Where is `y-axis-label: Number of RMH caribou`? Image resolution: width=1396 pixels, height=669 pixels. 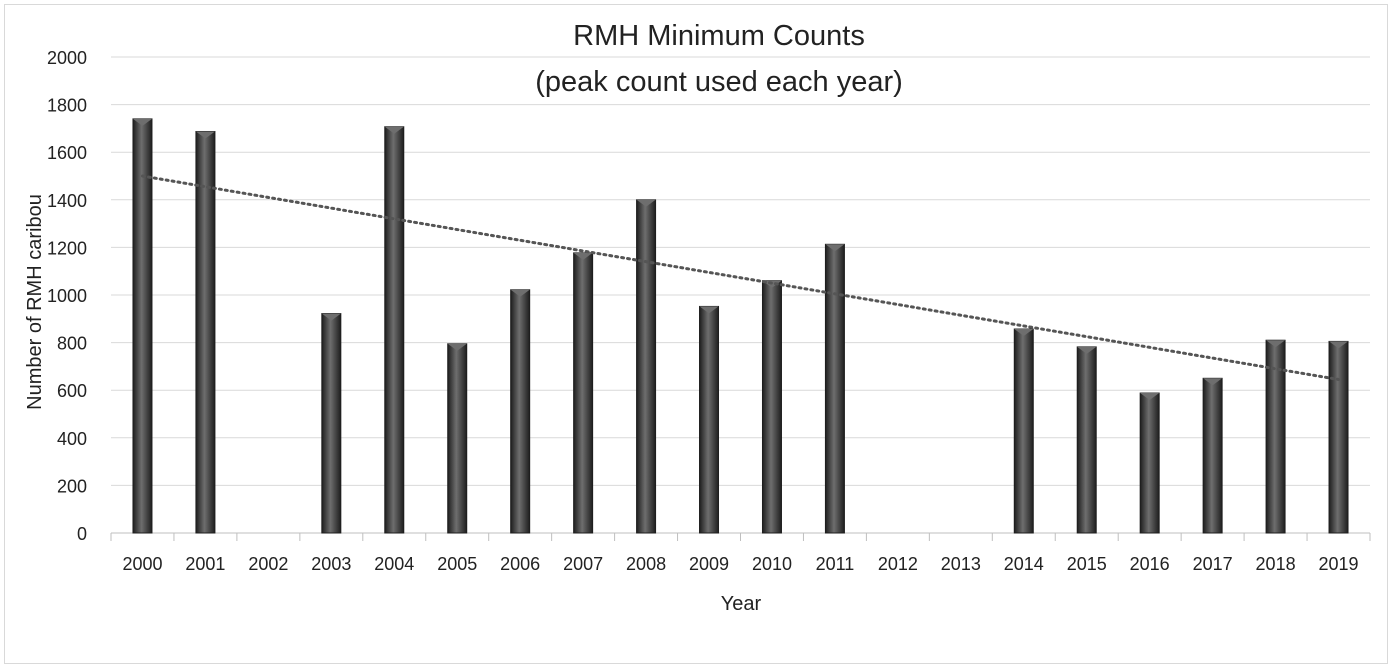
y-axis-label: Number of RMH caribou is located at coordinates (35, 302).